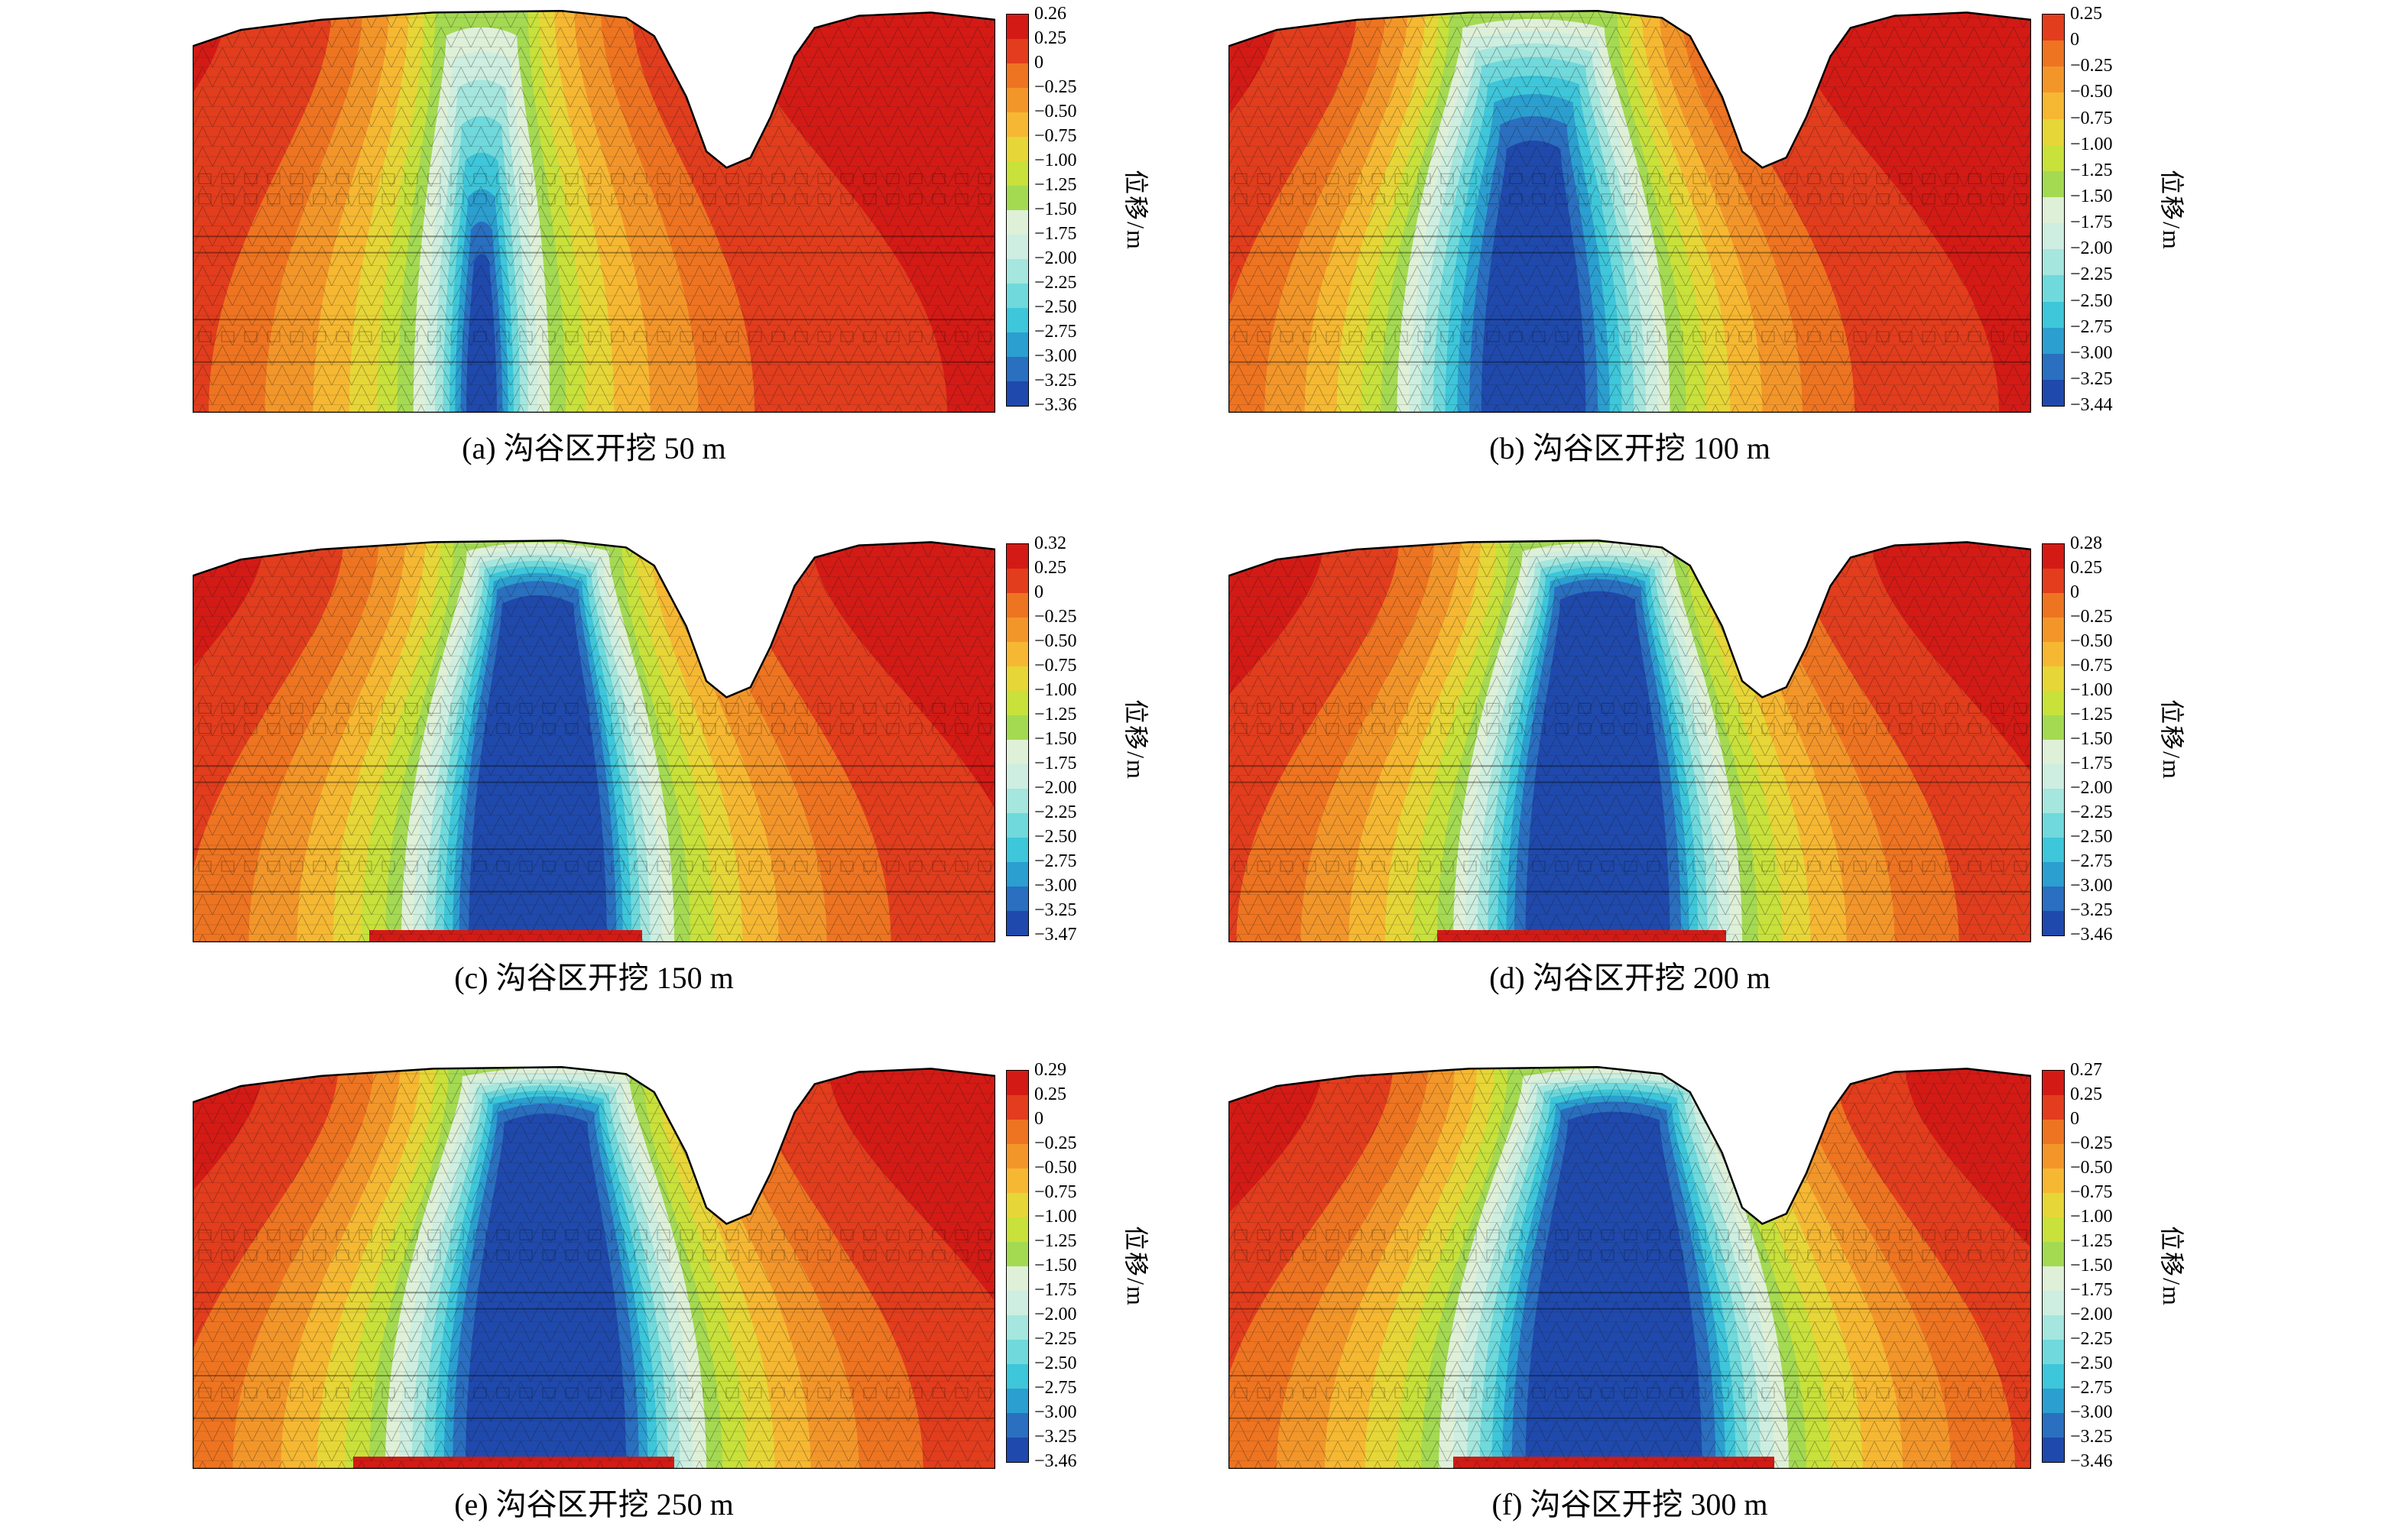  What do you see at coordinates (2086, 543) in the screenshot?
I see `colorbar-tick-label: 0.28` at bounding box center [2086, 543].